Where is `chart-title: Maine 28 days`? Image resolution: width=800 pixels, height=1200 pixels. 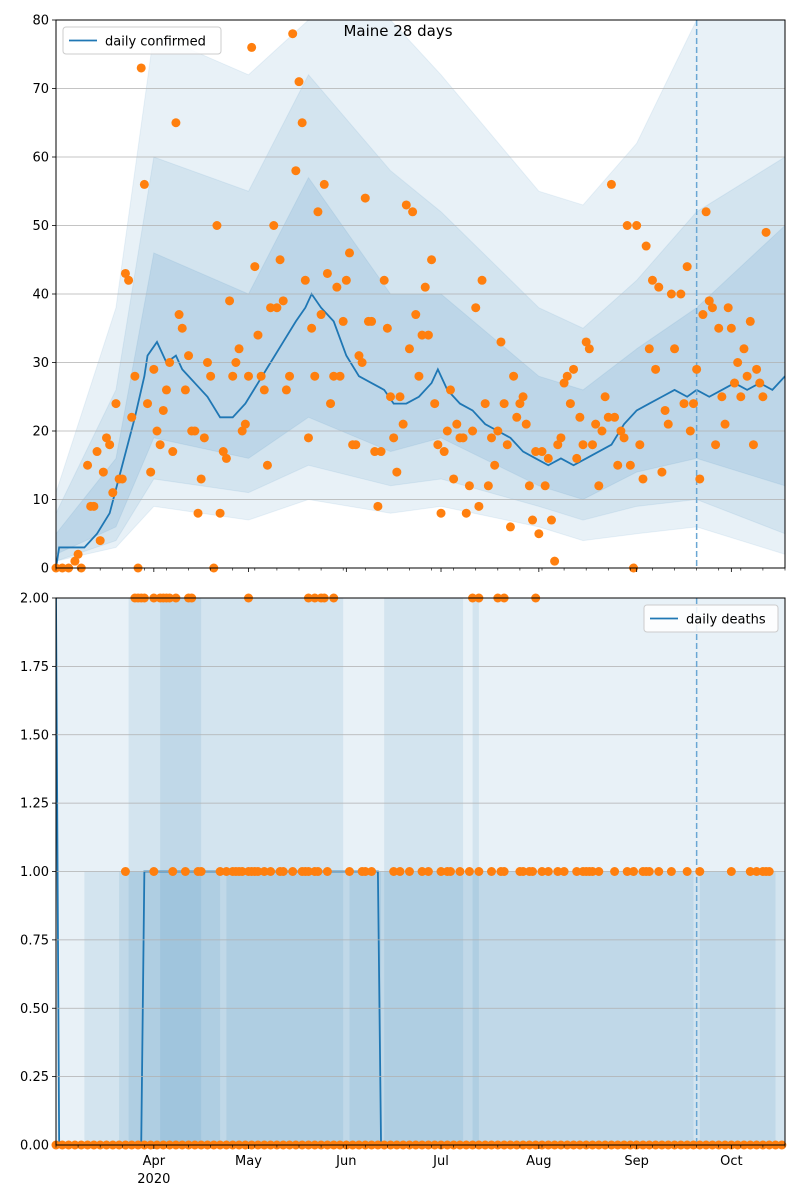 chart-title: Maine 28 days is located at coordinates (397, 31).